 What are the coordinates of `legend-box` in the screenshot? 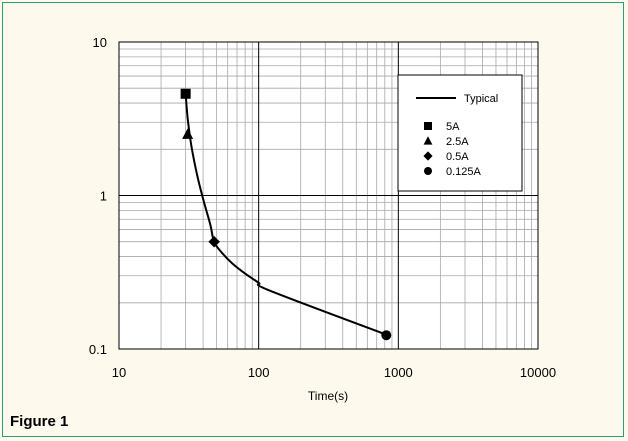 It's located at (460, 133).